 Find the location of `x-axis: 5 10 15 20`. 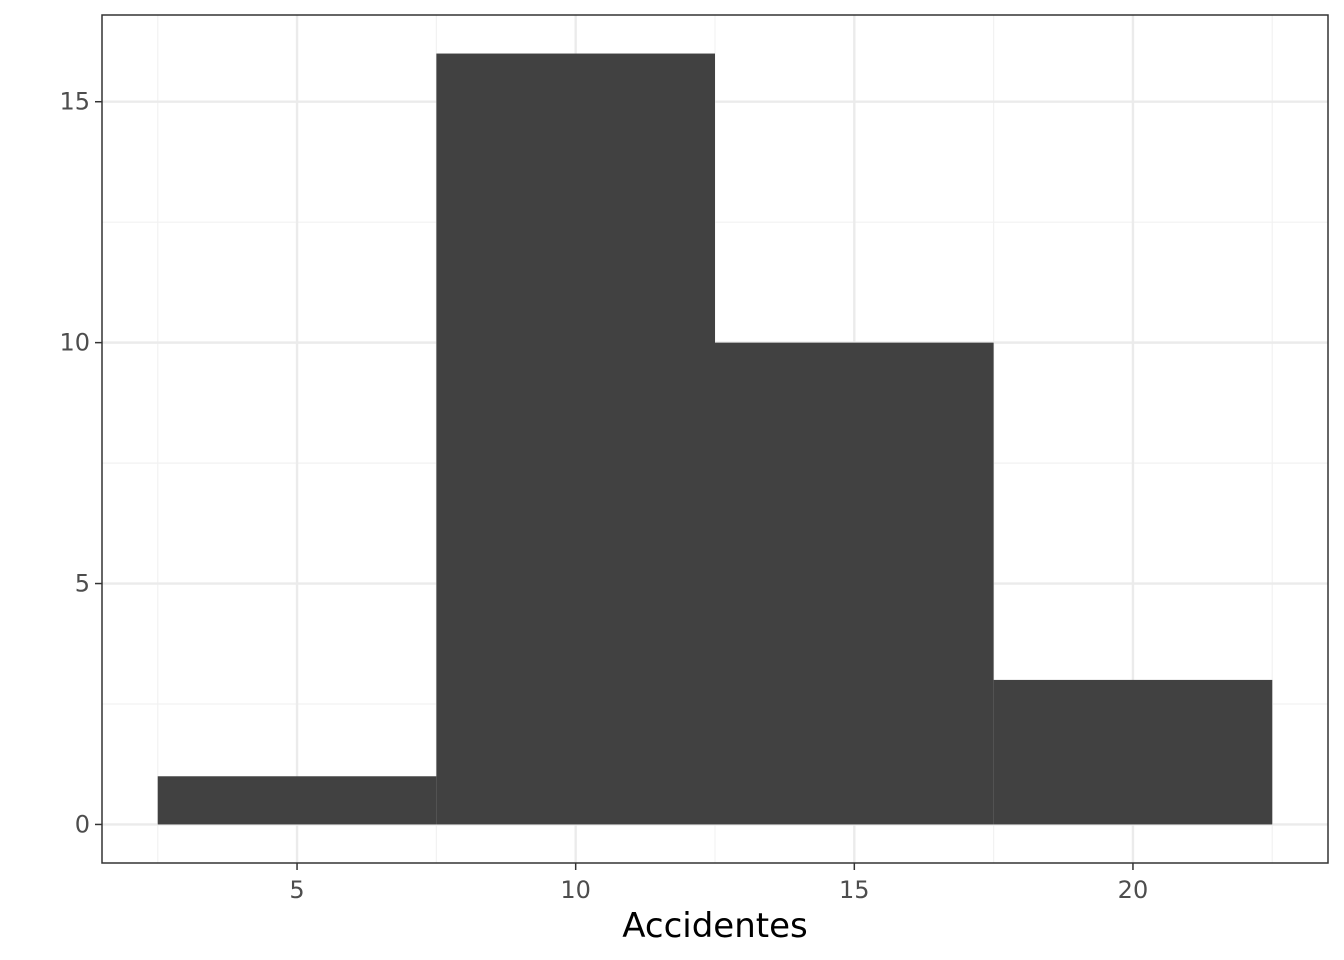

x-axis: 5 10 15 20 is located at coordinates (718, 883).